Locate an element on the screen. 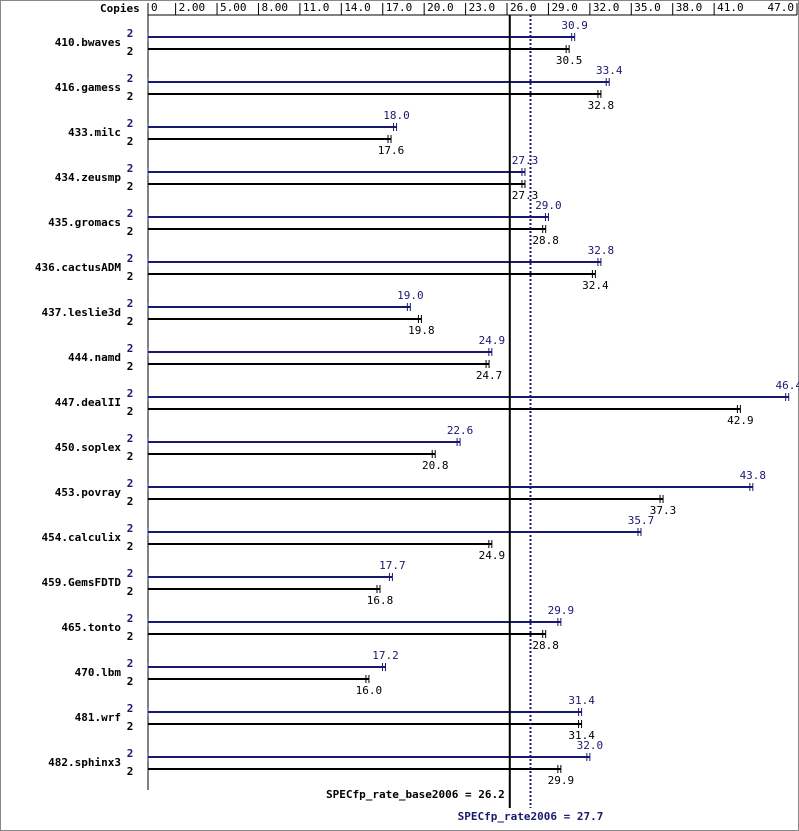 The width and height of the screenshot is (799, 831). value-label: 17.2 is located at coordinates (385, 655).